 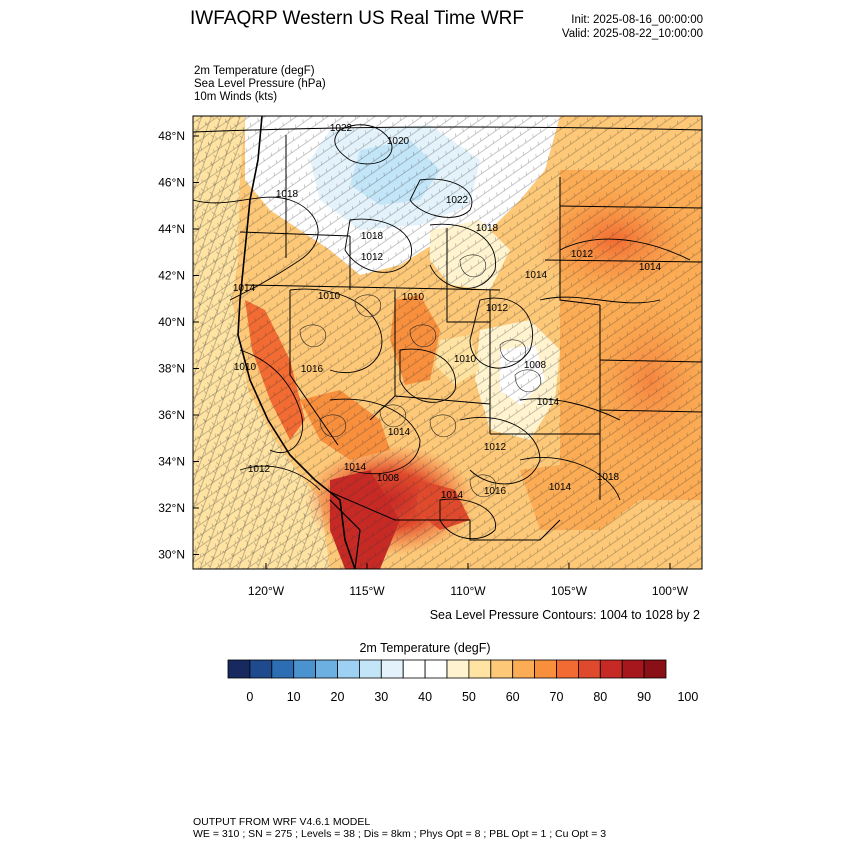 What do you see at coordinates (178, 345) in the screenshot?
I see `lat-axis: 48°N 46°N 44°N 42°N 40°N 38°N 36°N 34°N 32°N 30°N` at bounding box center [178, 345].